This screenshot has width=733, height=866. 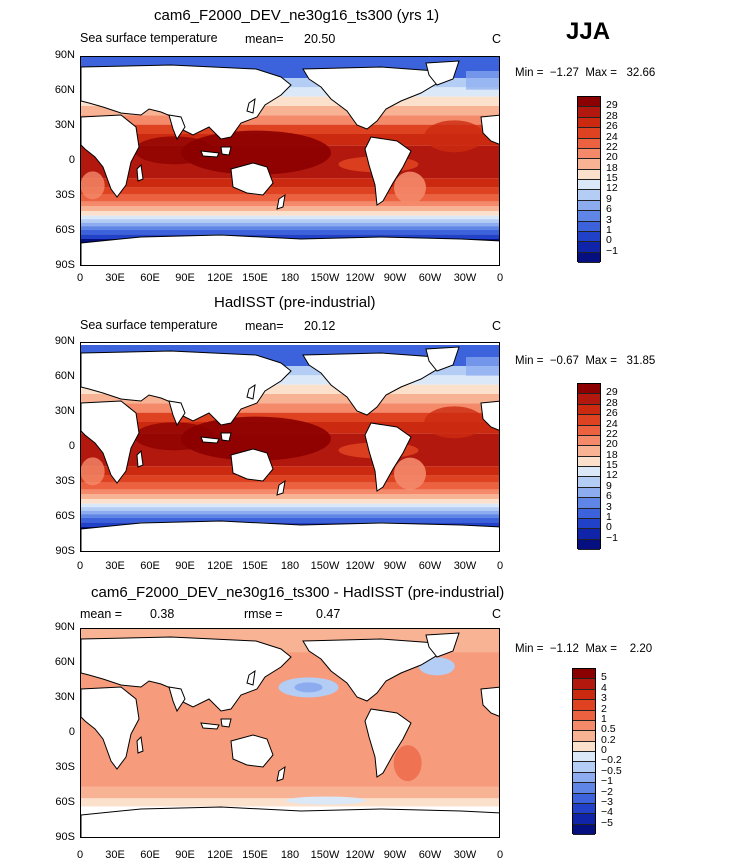 What do you see at coordinates (608, 729) in the screenshot?
I see `colorbar-level-label: 0.5` at bounding box center [608, 729].